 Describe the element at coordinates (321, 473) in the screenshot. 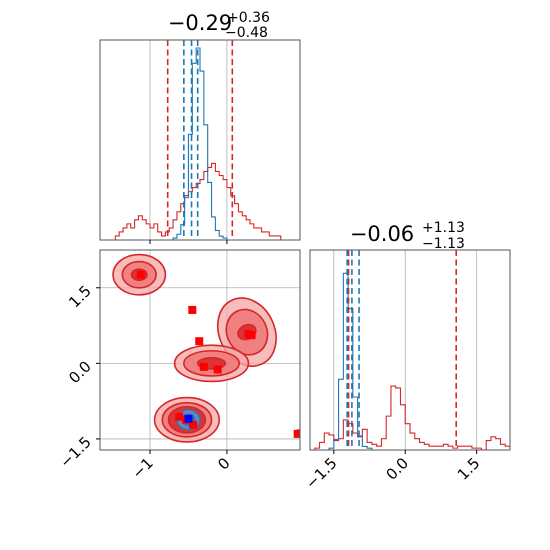

I see `x-tick-label: −1.5` at that location.